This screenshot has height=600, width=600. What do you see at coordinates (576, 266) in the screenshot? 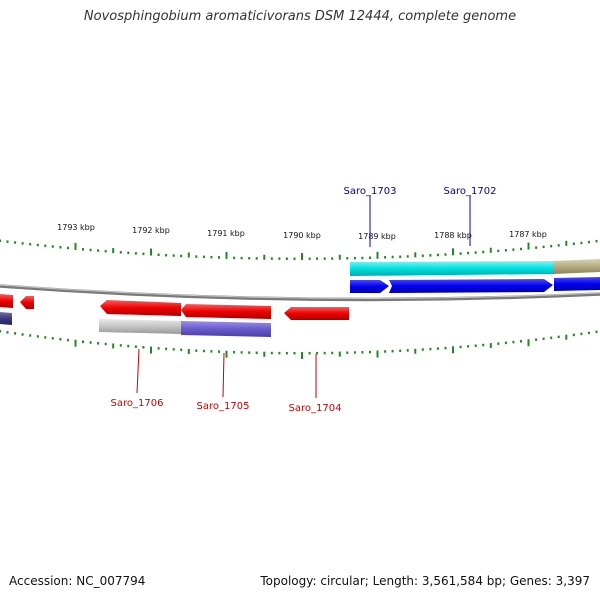
I see `feature-olive` at bounding box center [576, 266].